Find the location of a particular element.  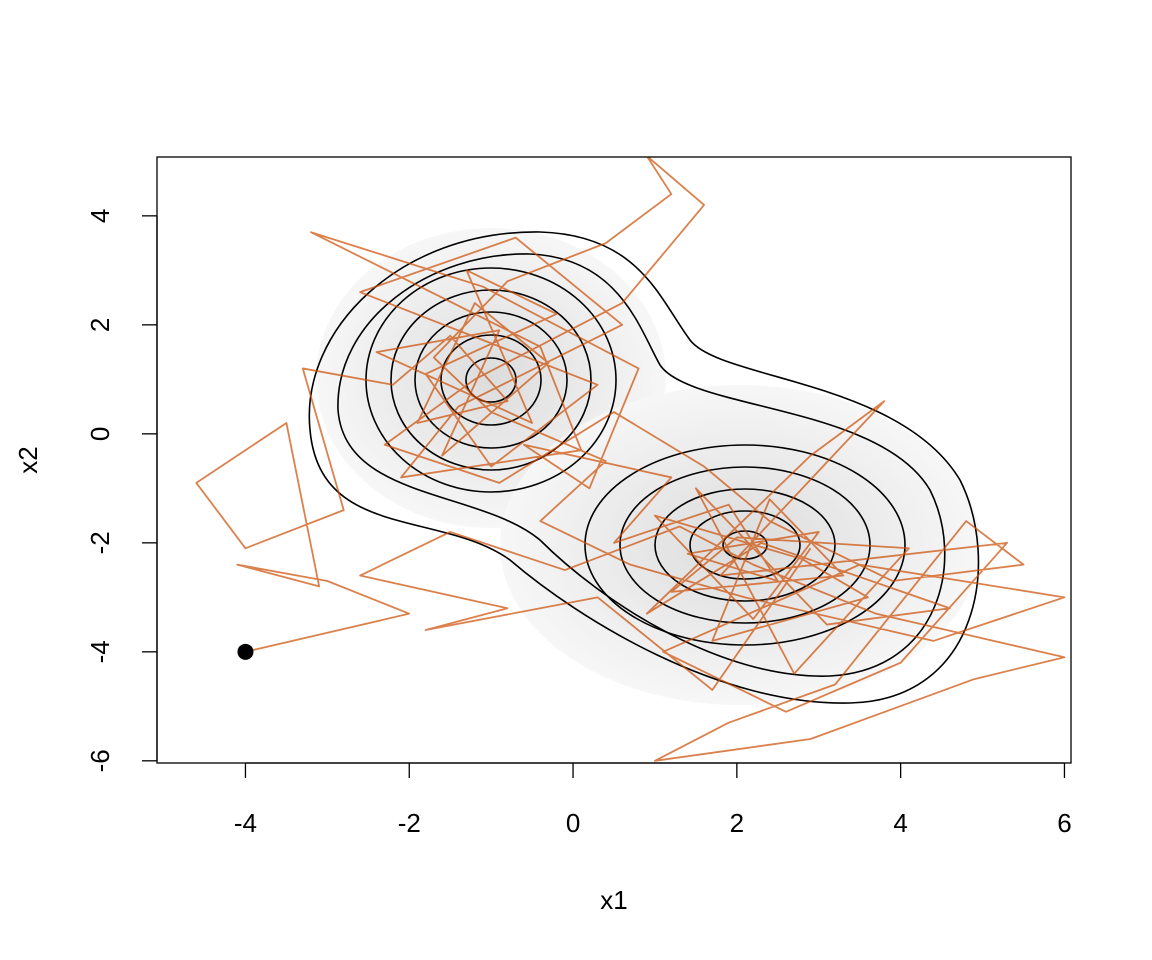

x-tick-label: 4 is located at coordinates (900, 823).